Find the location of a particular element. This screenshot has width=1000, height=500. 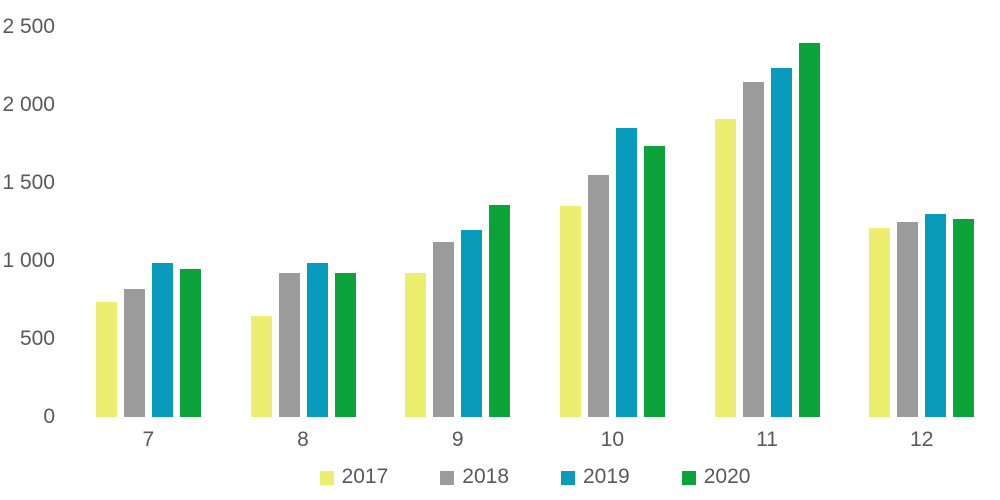

legend-item-2019: 2019 is located at coordinates (595, 477).